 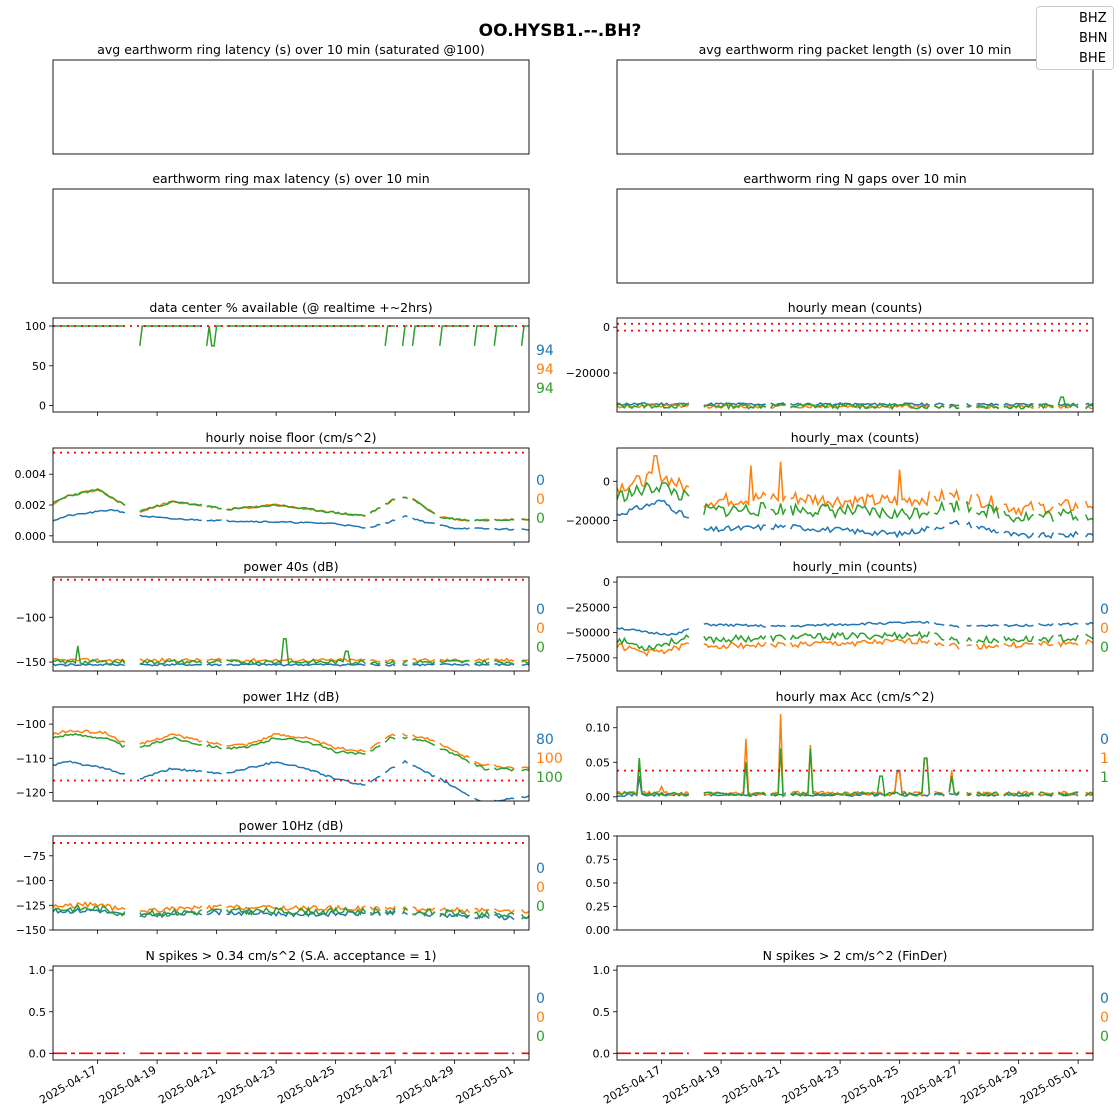 I want to click on panel-10: power 1Hz (dB) −100 −110 −120 80 100 100, so click(x=289, y=747).